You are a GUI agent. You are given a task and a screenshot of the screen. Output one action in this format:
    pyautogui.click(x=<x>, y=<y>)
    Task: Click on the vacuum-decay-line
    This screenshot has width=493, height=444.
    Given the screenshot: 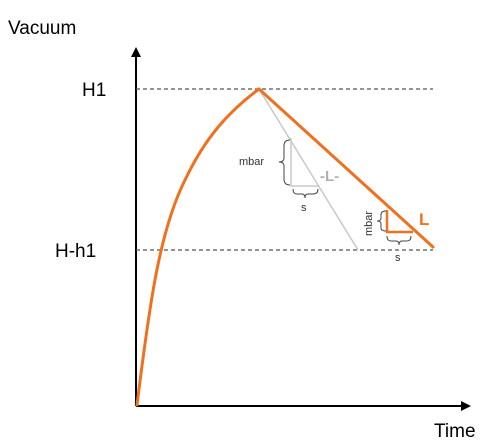 What is the action you would take?
    pyautogui.click(x=346, y=168)
    